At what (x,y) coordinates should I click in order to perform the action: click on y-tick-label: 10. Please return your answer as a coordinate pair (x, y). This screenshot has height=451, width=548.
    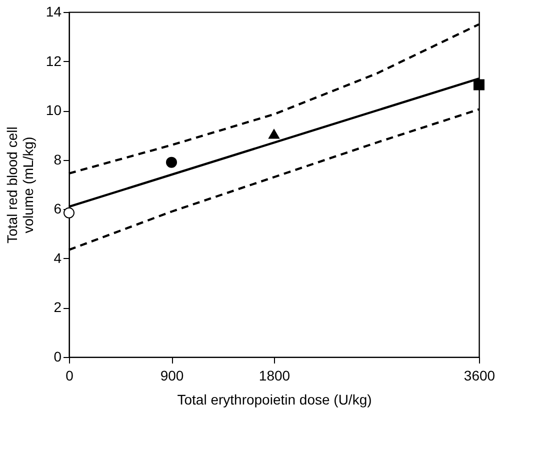
    Looking at the image, I should click on (54, 110).